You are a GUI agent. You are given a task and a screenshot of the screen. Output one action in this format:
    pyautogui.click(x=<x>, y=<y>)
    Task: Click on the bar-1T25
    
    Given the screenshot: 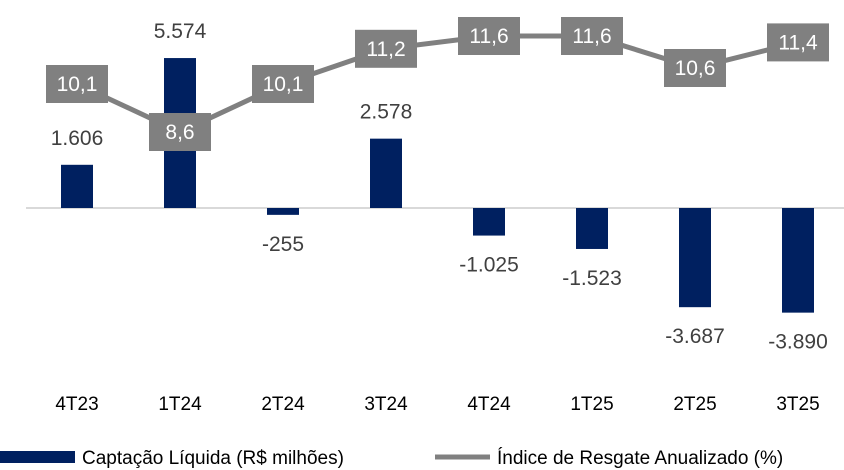 What is the action you would take?
    pyautogui.click(x=592, y=228)
    